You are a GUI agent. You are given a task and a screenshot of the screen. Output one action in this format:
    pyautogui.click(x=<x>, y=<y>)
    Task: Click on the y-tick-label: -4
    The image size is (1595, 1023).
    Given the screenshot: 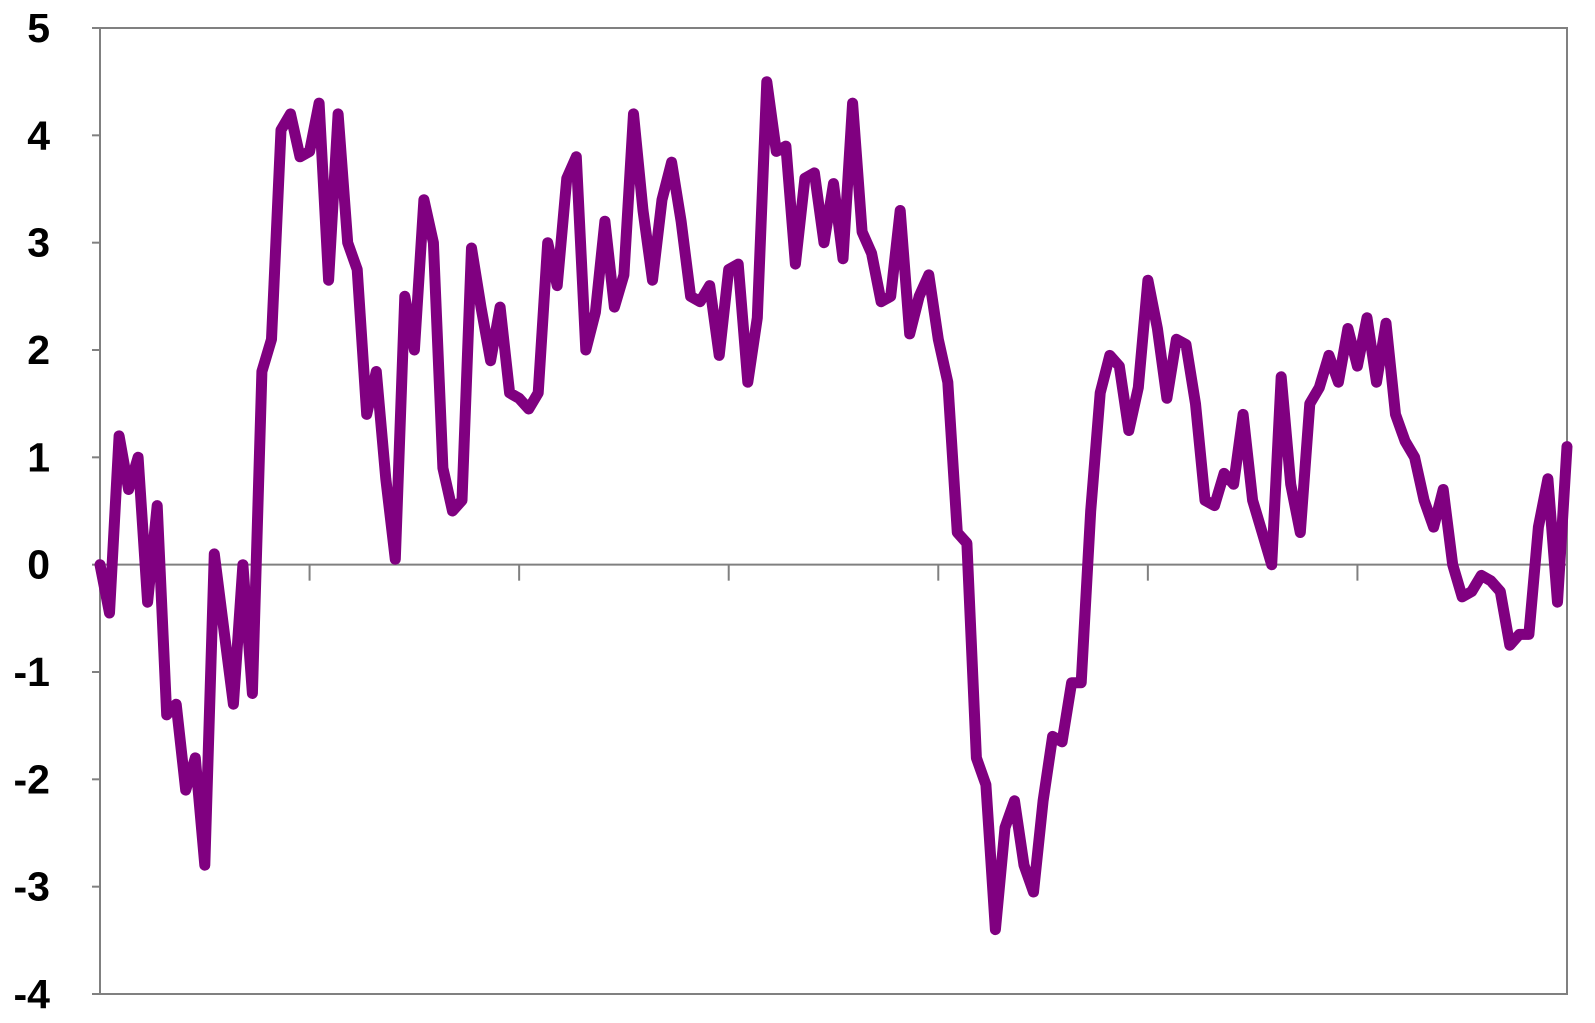 What is the action you would take?
    pyautogui.click(x=32, y=994)
    